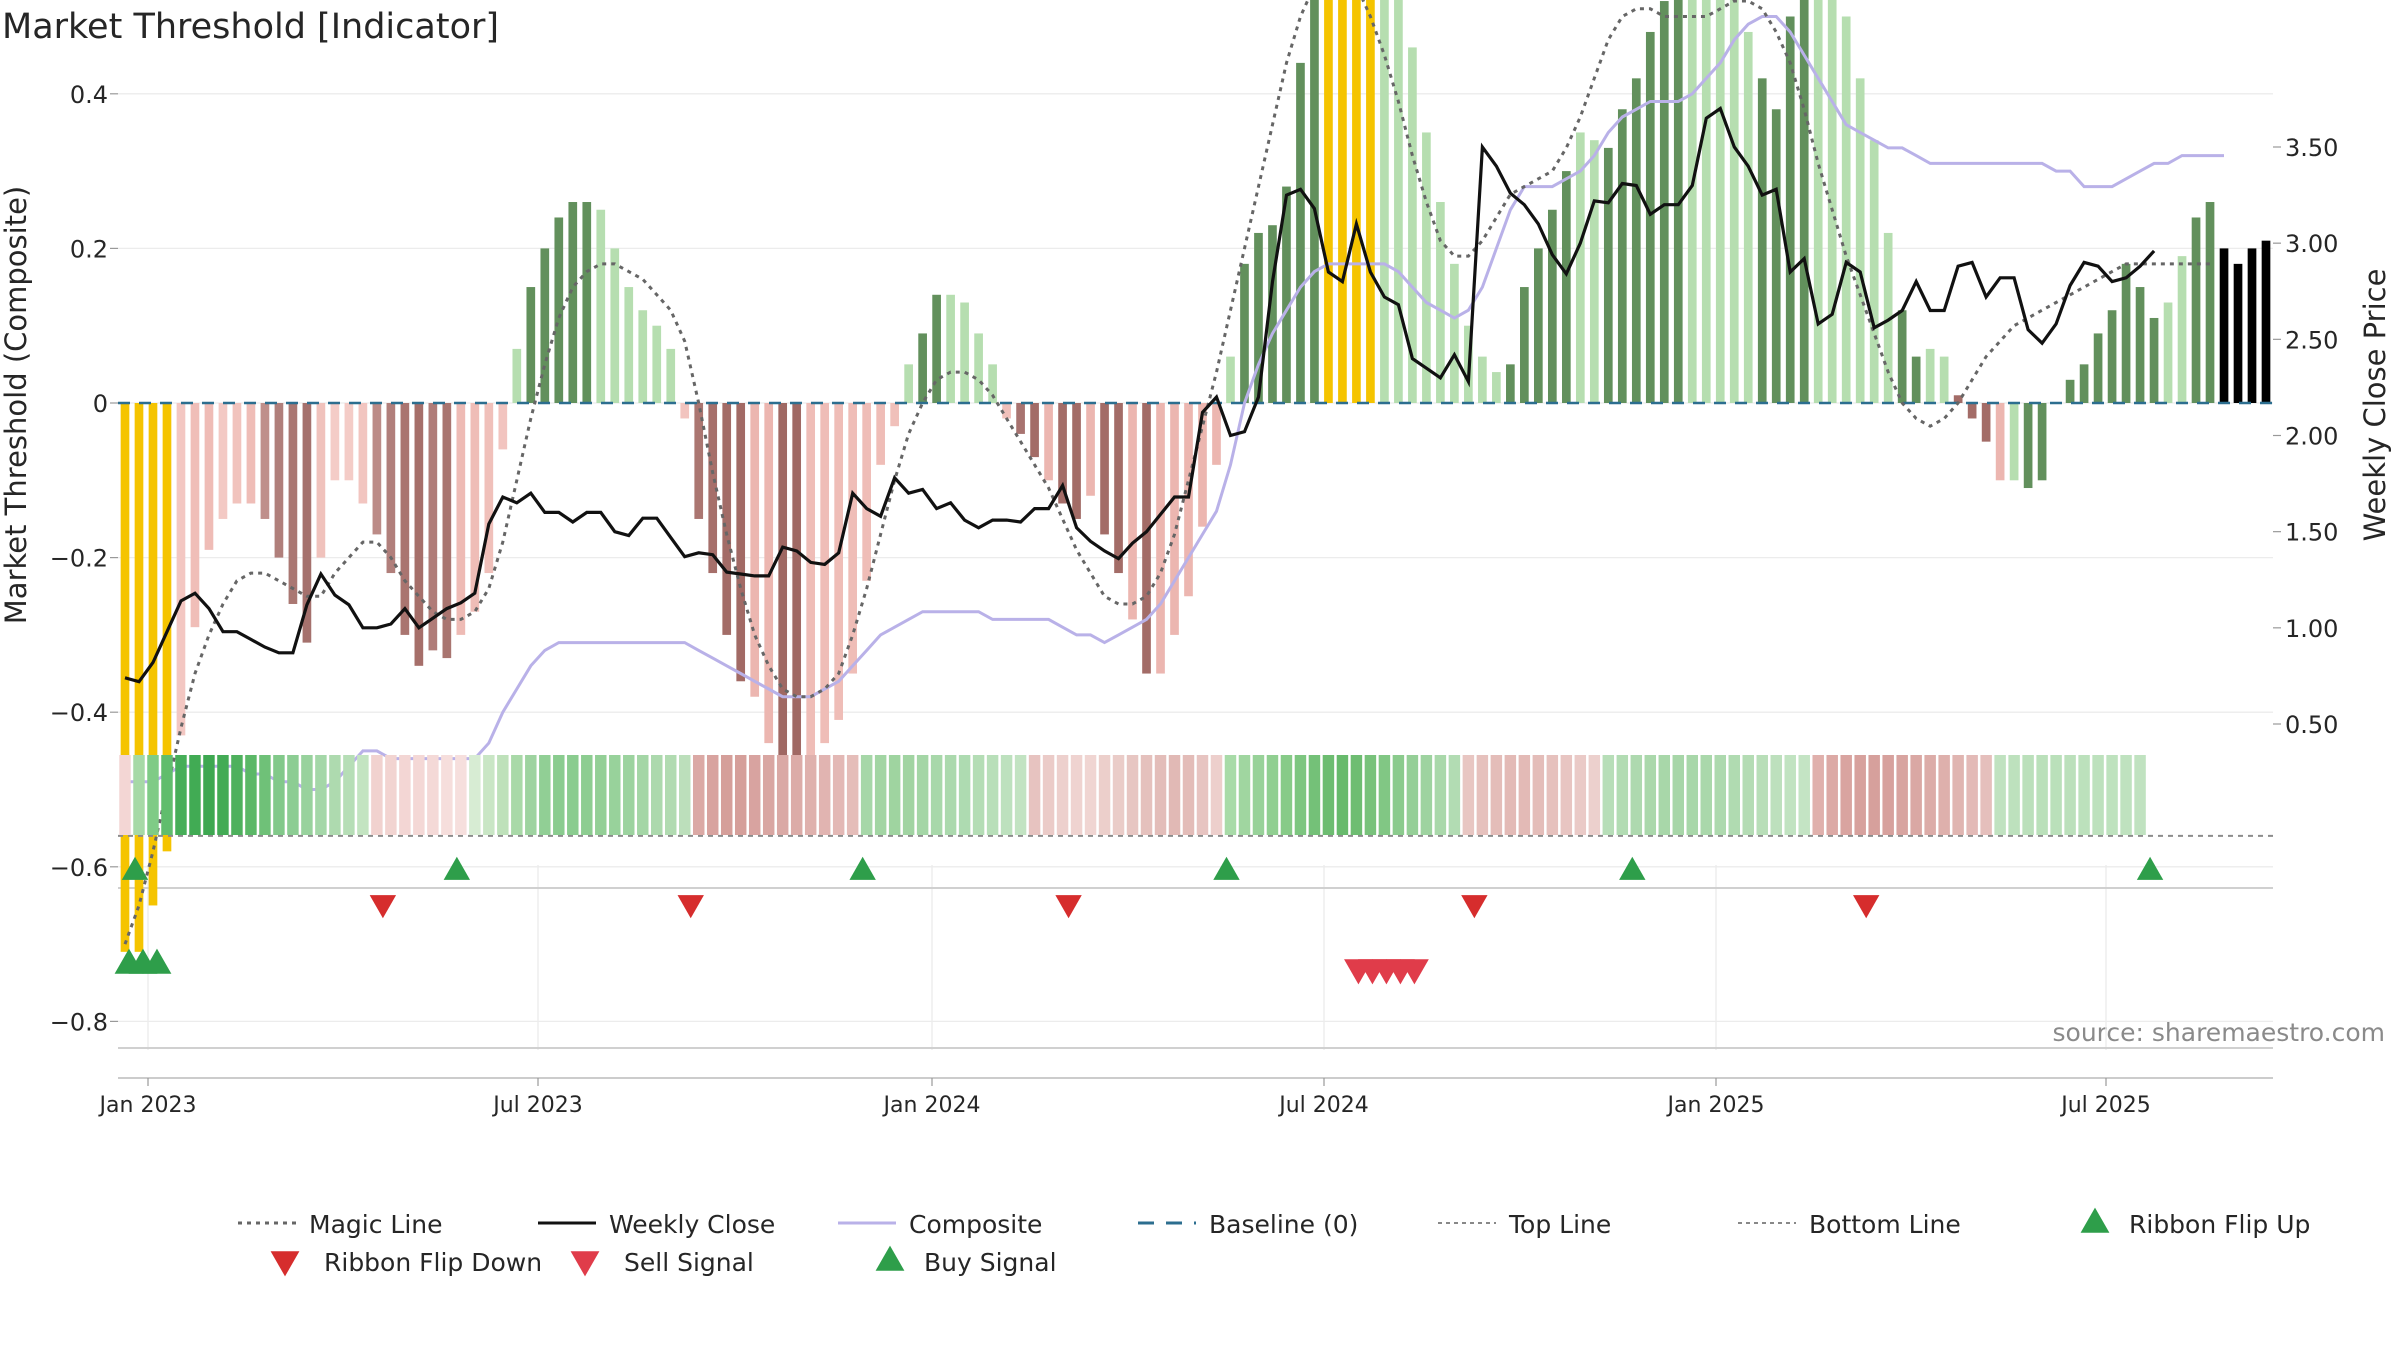 Image resolution: width=2400 pixels, height=1350 pixels. Describe the element at coordinates (1414, 972) in the screenshot. I see `sell-signal-marker` at that location.